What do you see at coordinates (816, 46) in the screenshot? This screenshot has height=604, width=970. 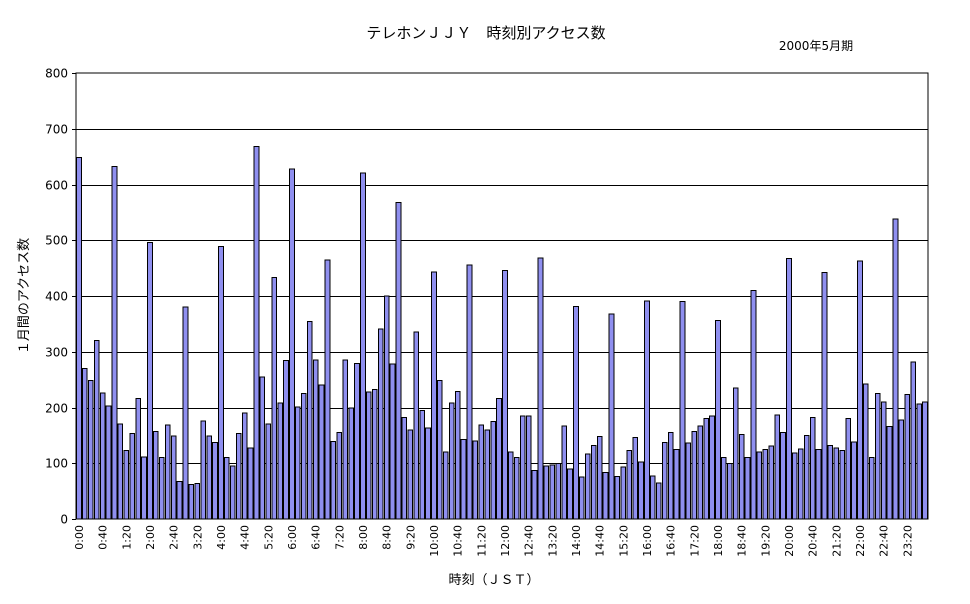 I see `chart-subtitle: 2000年5月期` at bounding box center [816, 46].